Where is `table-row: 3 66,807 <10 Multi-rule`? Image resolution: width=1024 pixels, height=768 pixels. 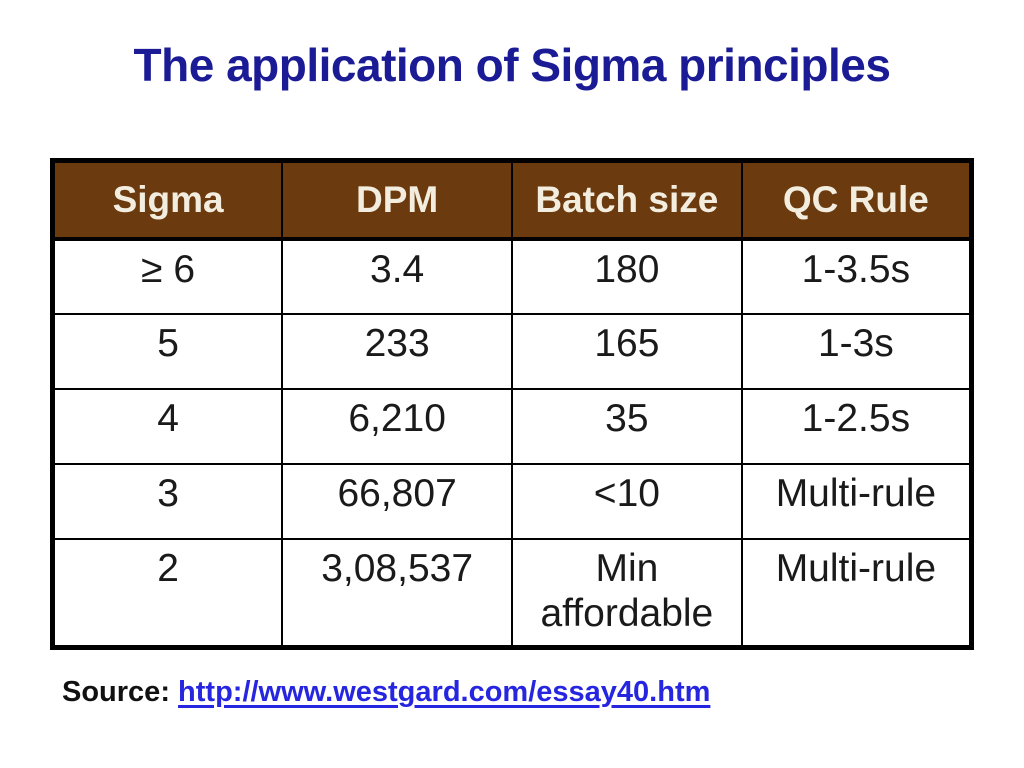 table-row: 3 66,807 <10 Multi-rule is located at coordinates (512, 501).